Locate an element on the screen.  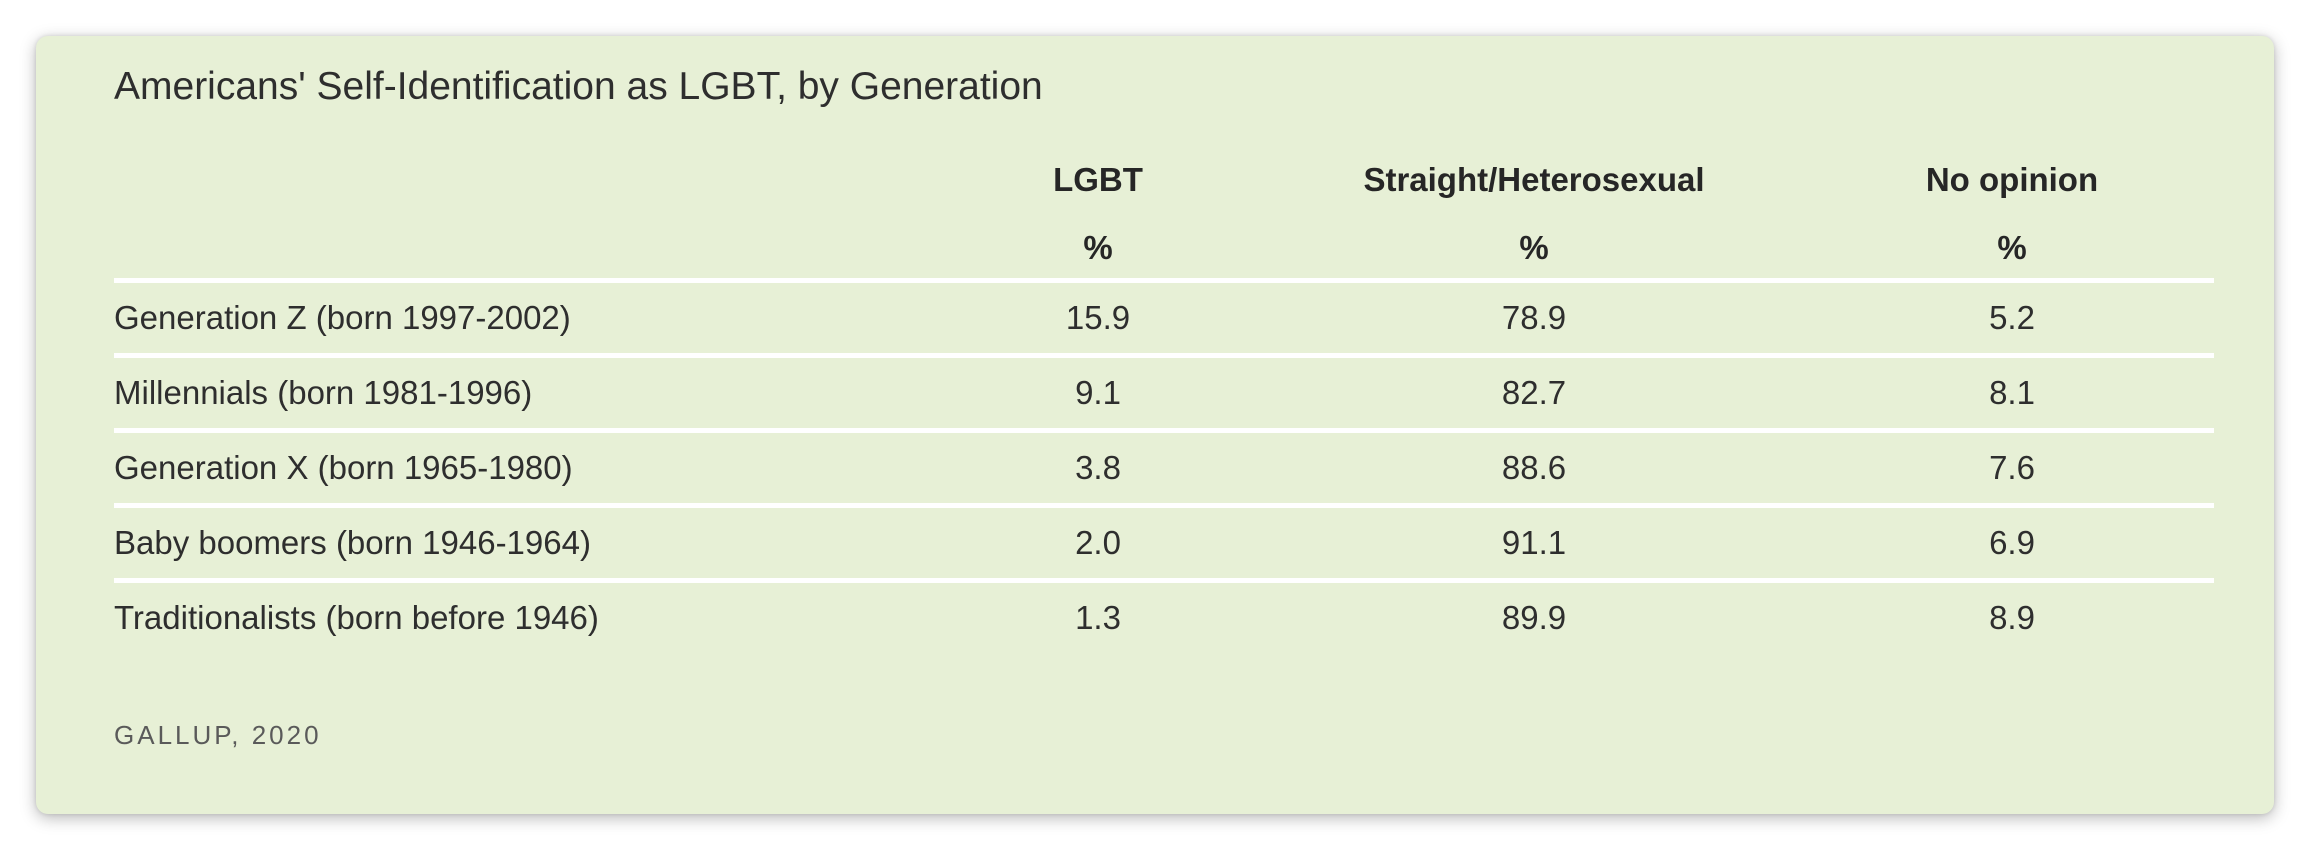
row-label: Traditionalists (born before 1946) is located at coordinates (356, 618).